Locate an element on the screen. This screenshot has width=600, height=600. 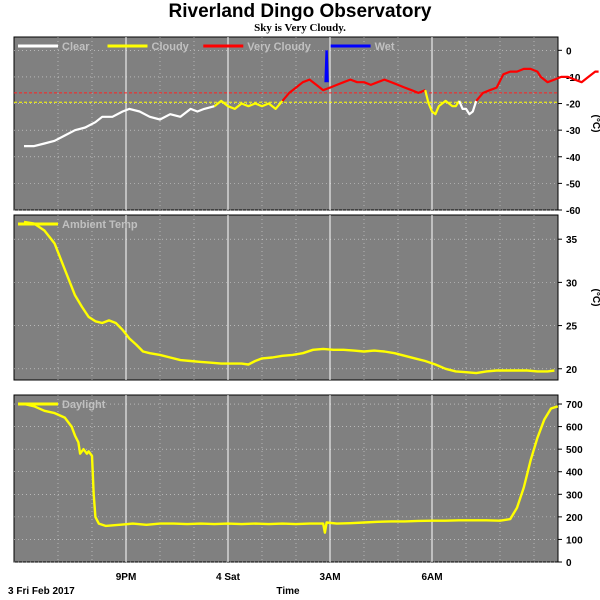
y-tick-label: 100 is located at coordinates (574, 540).